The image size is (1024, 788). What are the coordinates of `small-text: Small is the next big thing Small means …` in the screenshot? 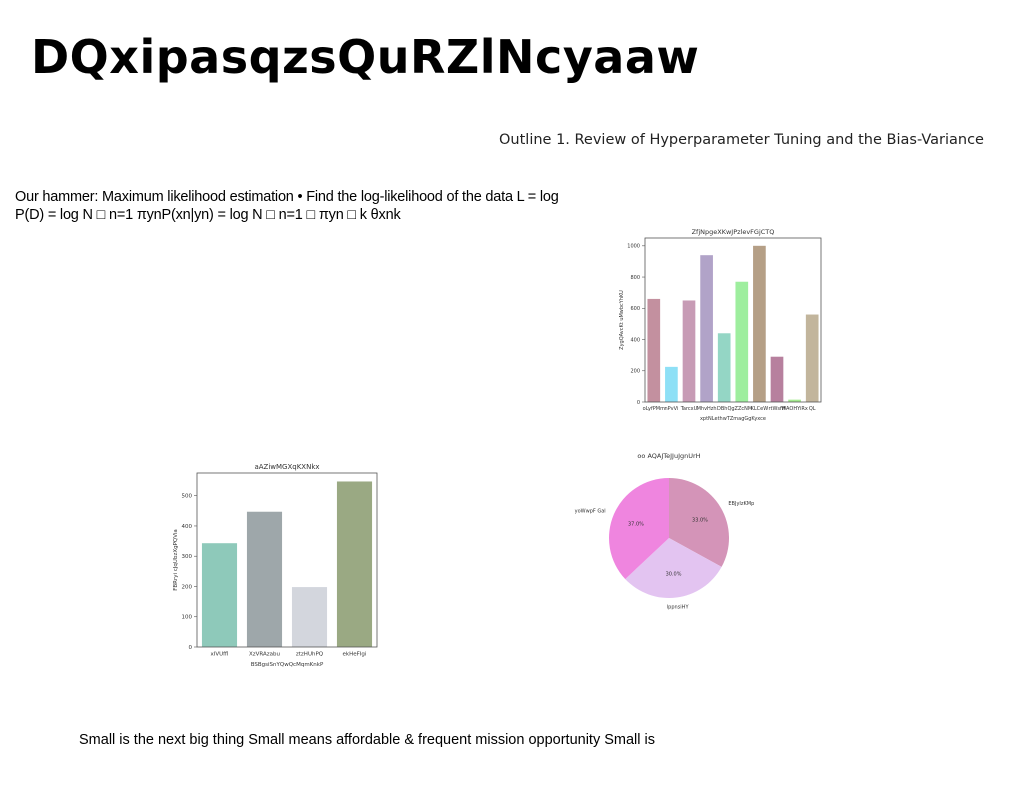 It's located at (367, 740).